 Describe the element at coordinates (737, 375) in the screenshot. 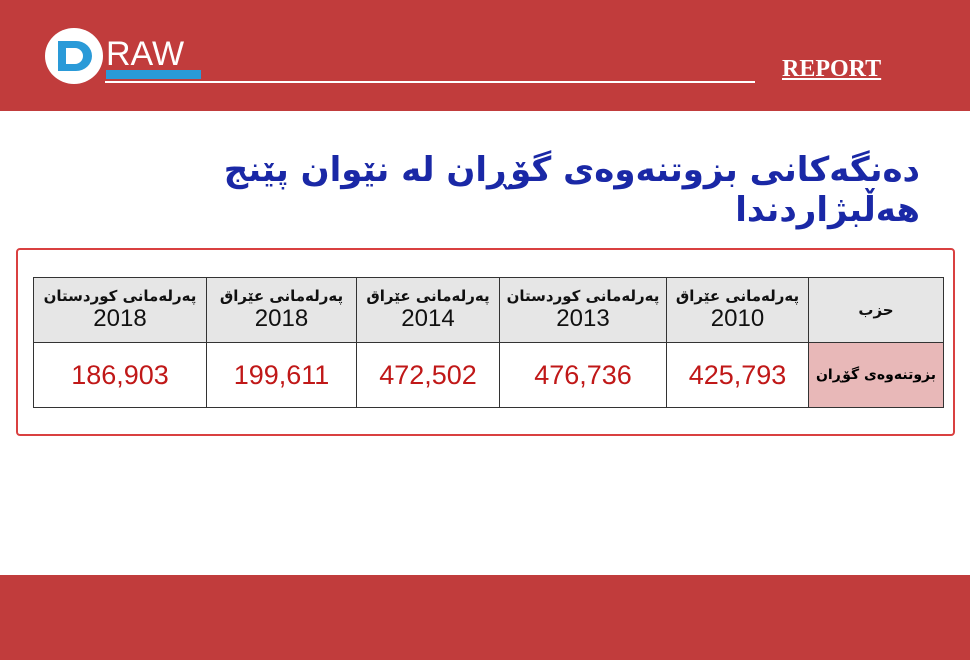

I see `vote-count: 425,793` at that location.